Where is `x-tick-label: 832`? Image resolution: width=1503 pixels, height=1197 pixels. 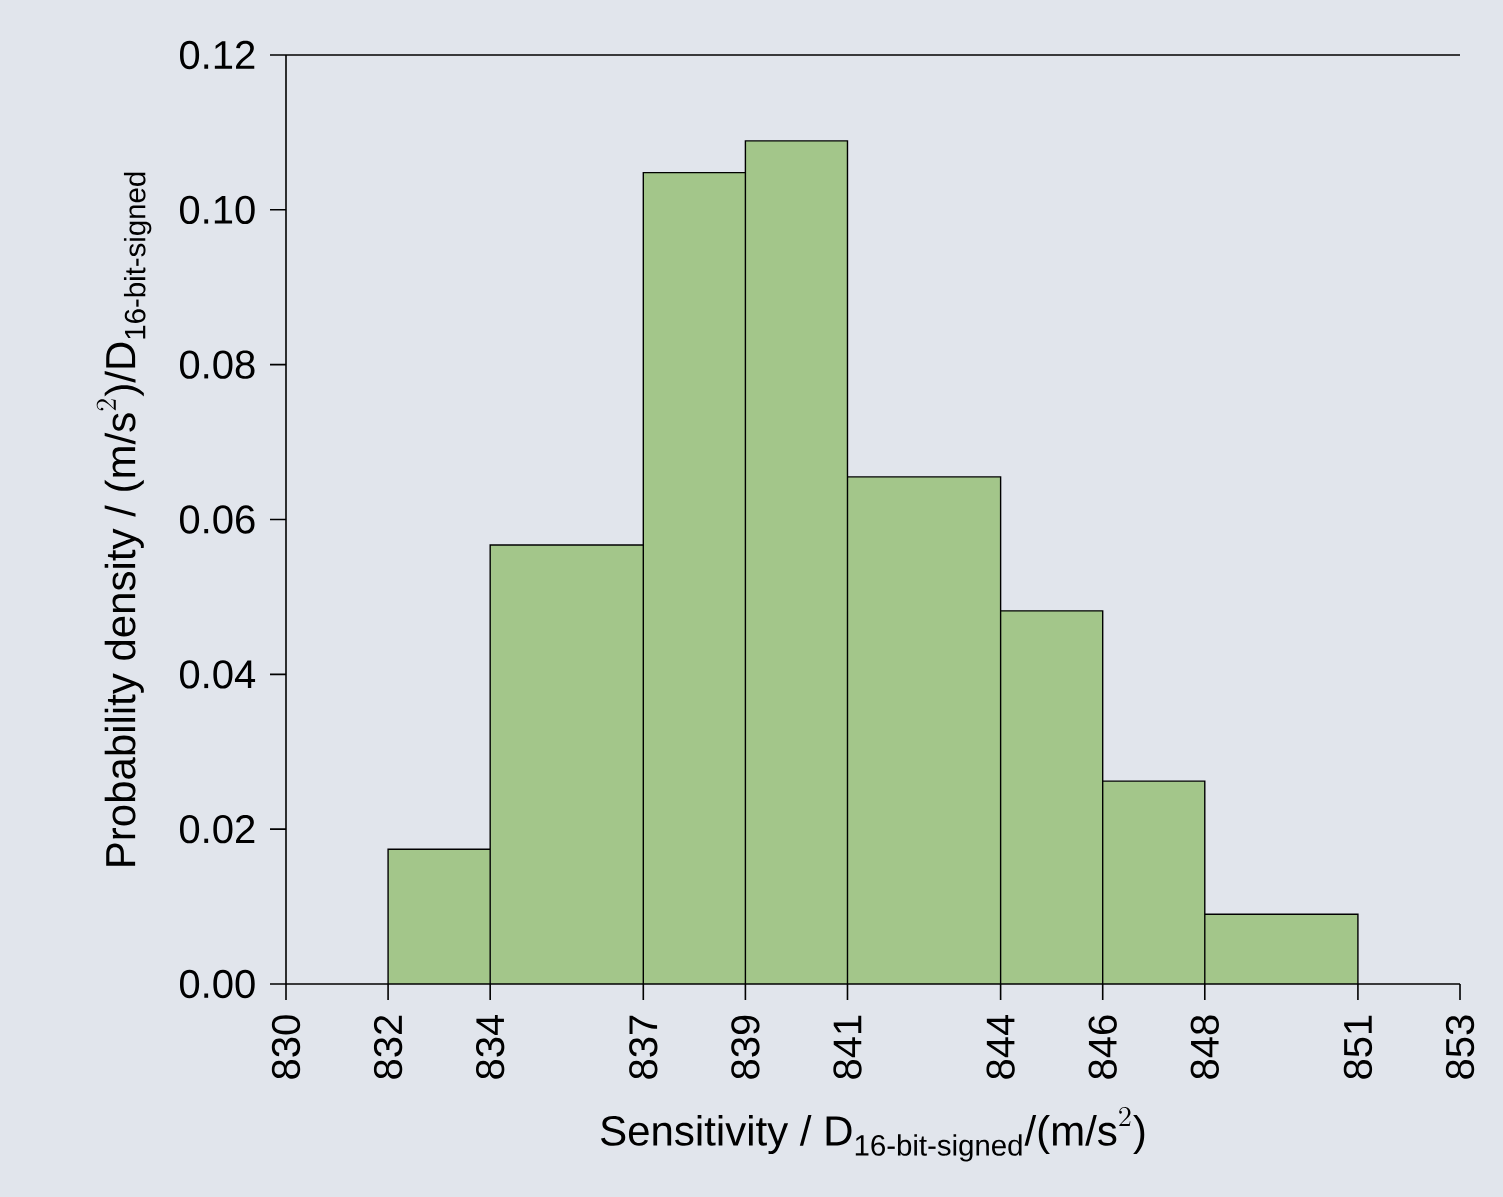
x-tick-label: 832 is located at coordinates (388, 1047).